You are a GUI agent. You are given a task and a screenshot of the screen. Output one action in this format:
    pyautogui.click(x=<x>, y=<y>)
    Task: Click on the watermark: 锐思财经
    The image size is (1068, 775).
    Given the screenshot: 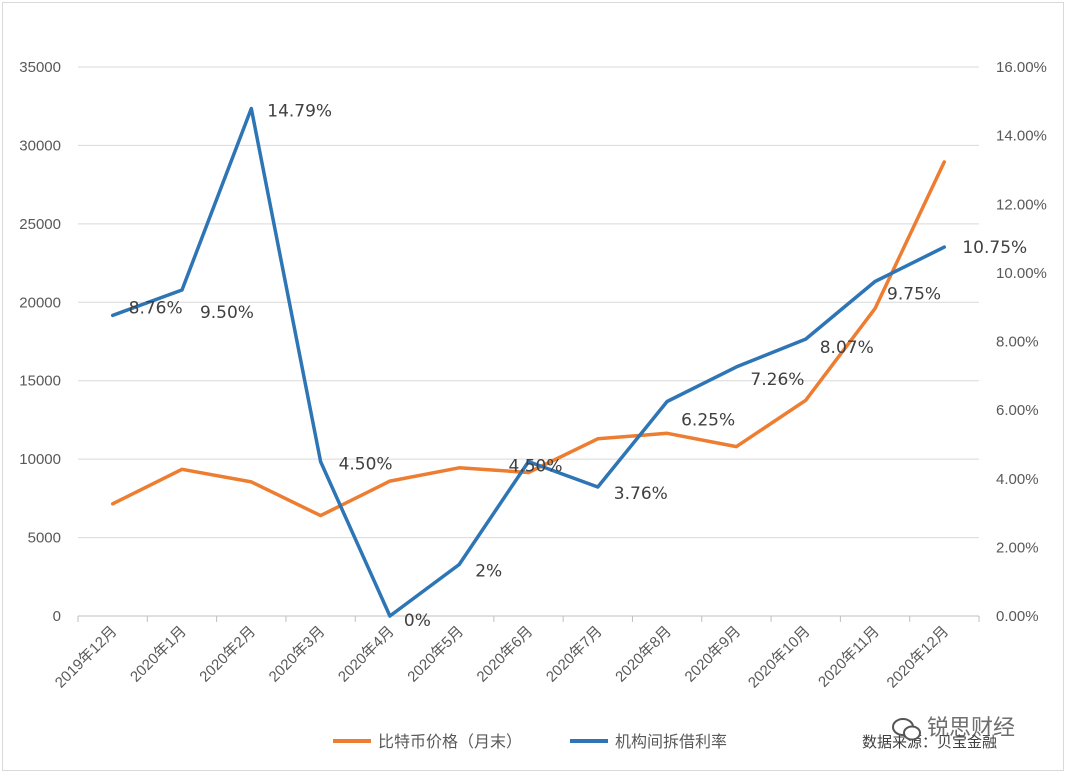 What is the action you would take?
    pyautogui.click(x=953, y=728)
    